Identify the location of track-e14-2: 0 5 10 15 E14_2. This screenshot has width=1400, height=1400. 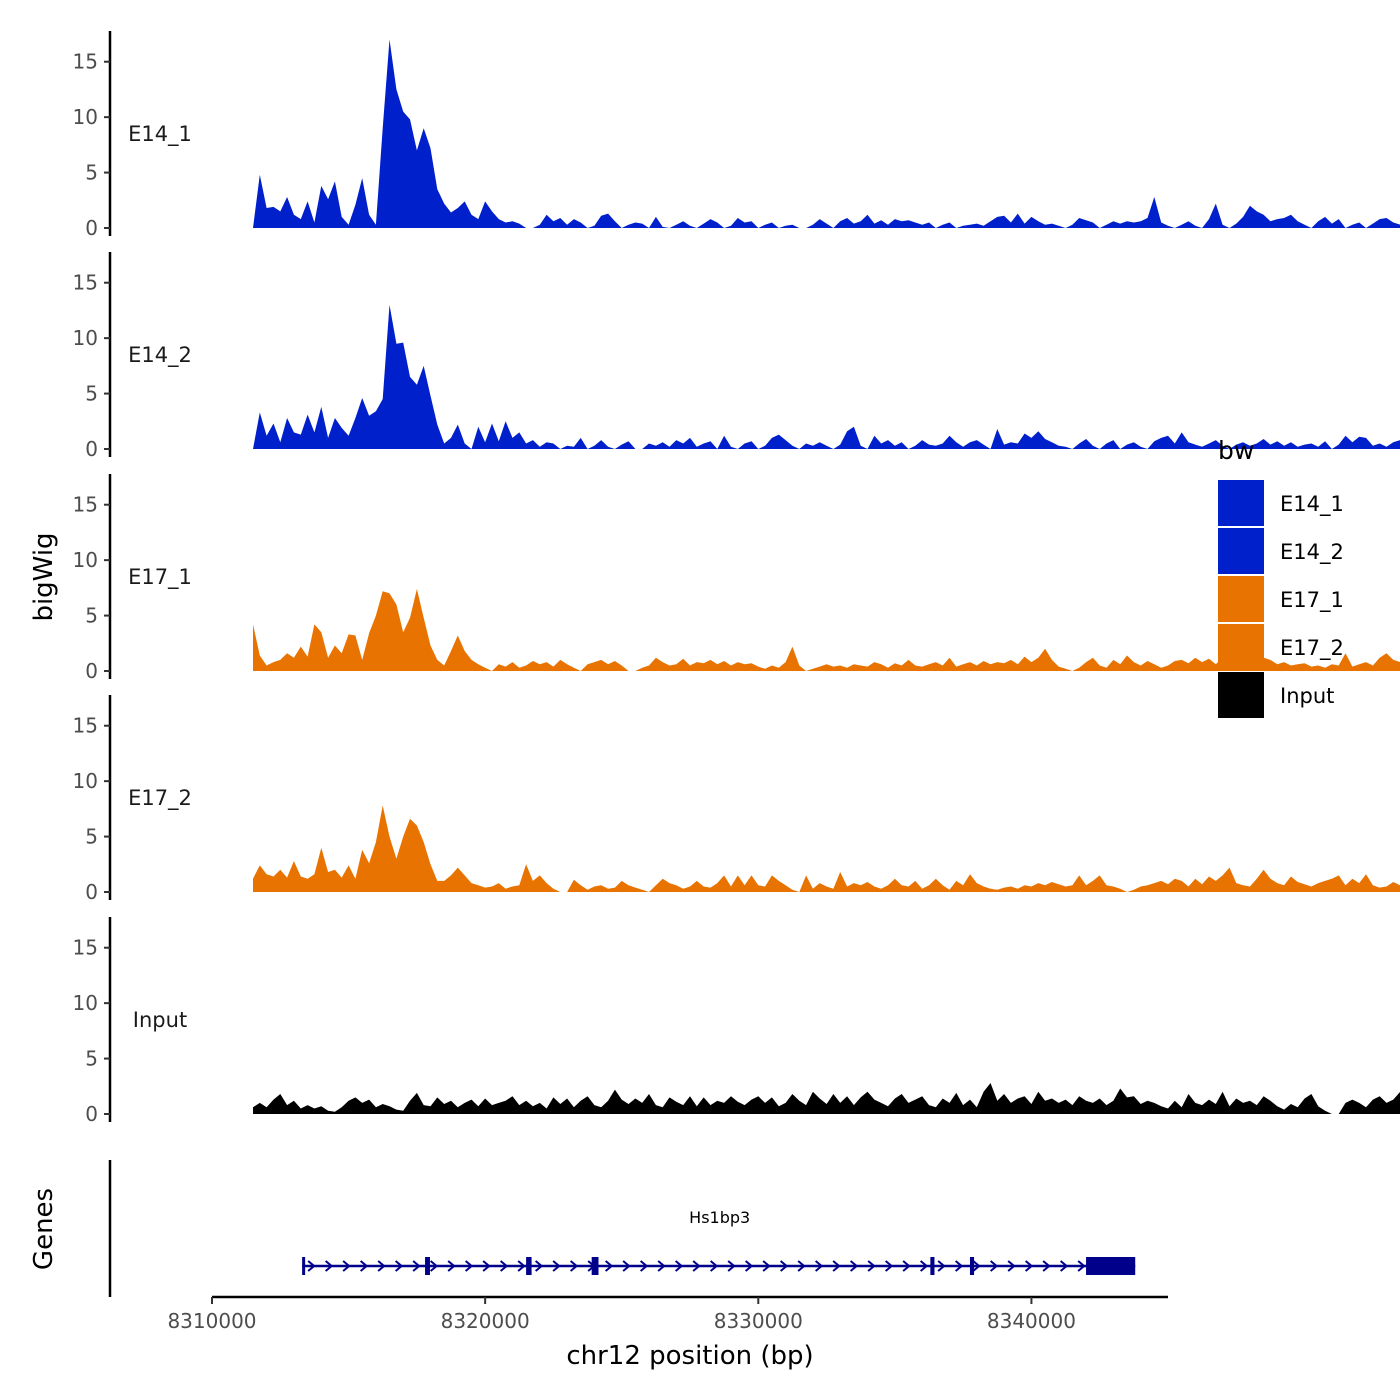
(736, 356).